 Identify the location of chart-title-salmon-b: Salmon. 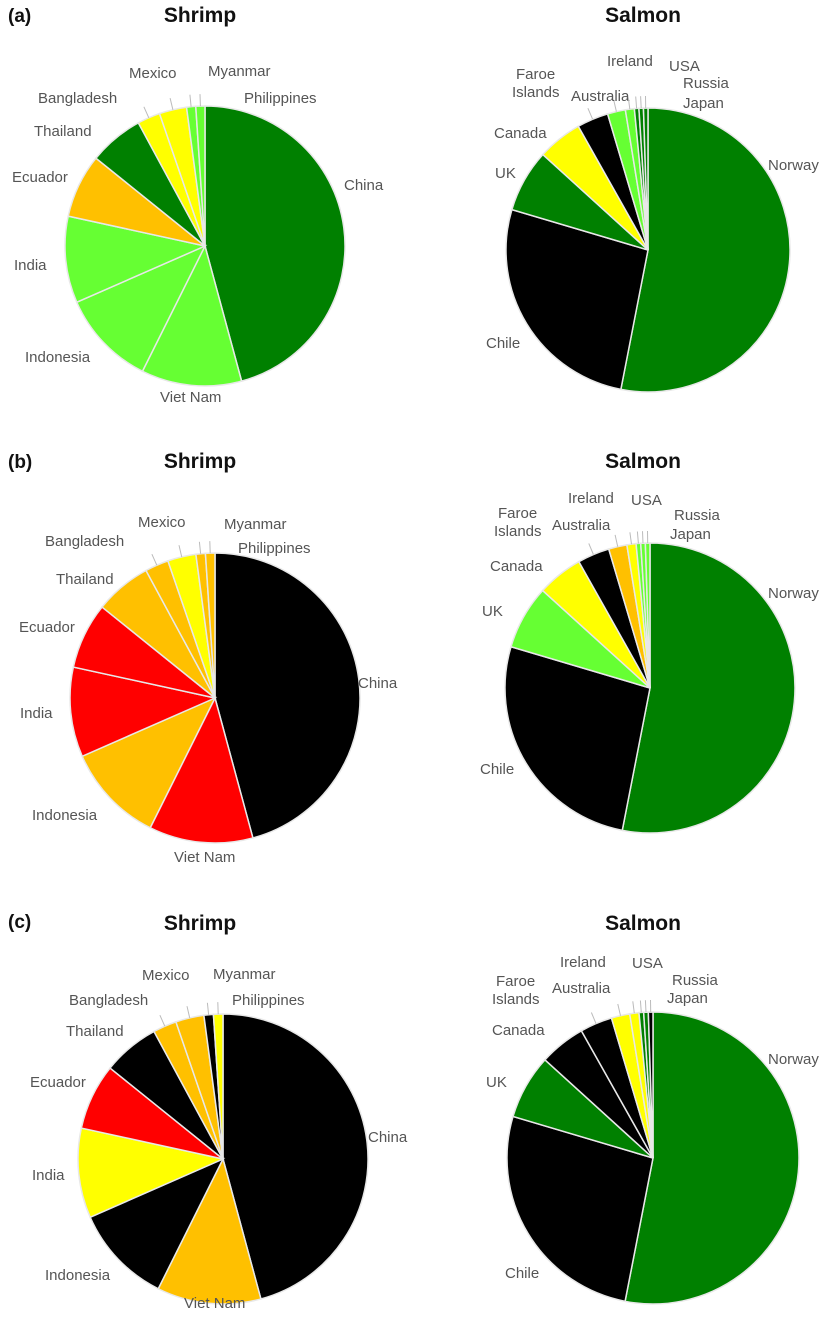
(643, 461).